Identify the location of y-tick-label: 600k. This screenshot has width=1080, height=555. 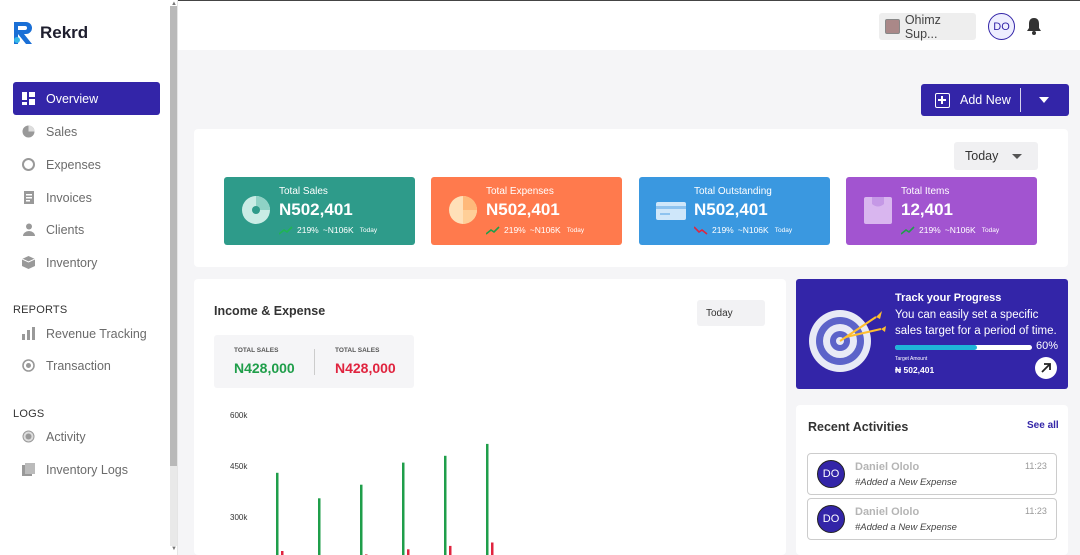
(239, 415).